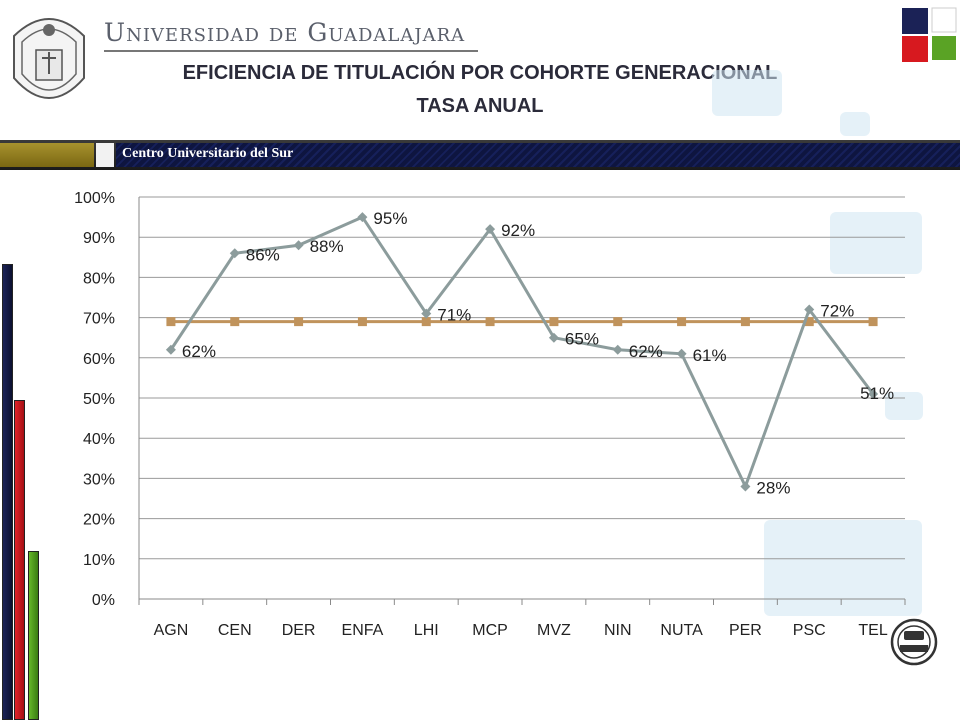 The image size is (960, 720). What do you see at coordinates (99, 520) in the screenshot?
I see `y-tick-label: 20%` at bounding box center [99, 520].